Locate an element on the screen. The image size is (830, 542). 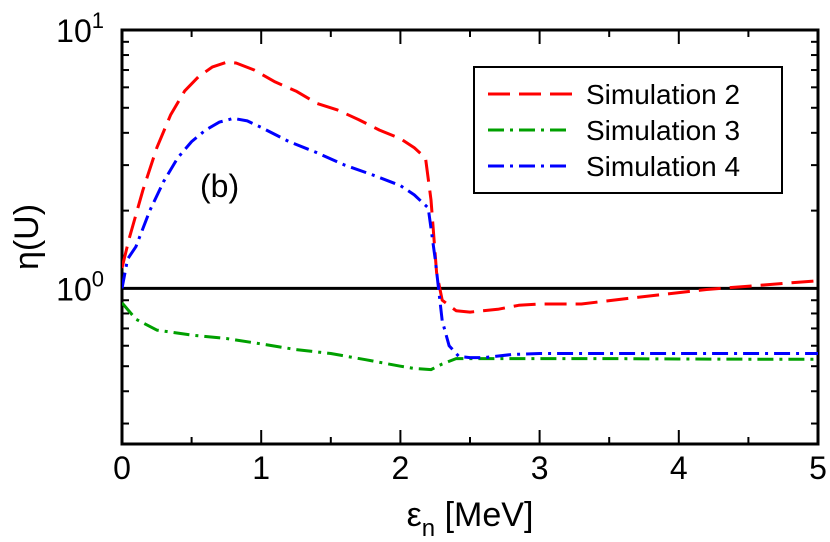
x-tick-label: 3 is located at coordinates (540, 468).